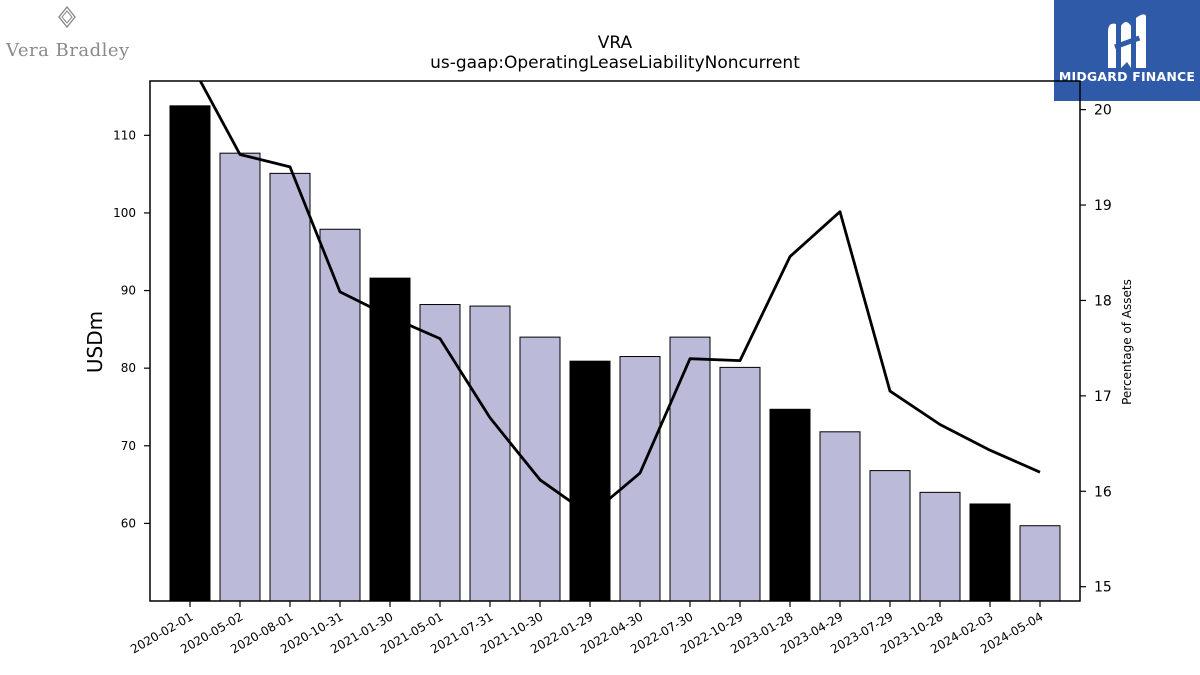  What do you see at coordinates (1103, 397) in the screenshot?
I see `y2-tick-label: 17` at bounding box center [1103, 397].